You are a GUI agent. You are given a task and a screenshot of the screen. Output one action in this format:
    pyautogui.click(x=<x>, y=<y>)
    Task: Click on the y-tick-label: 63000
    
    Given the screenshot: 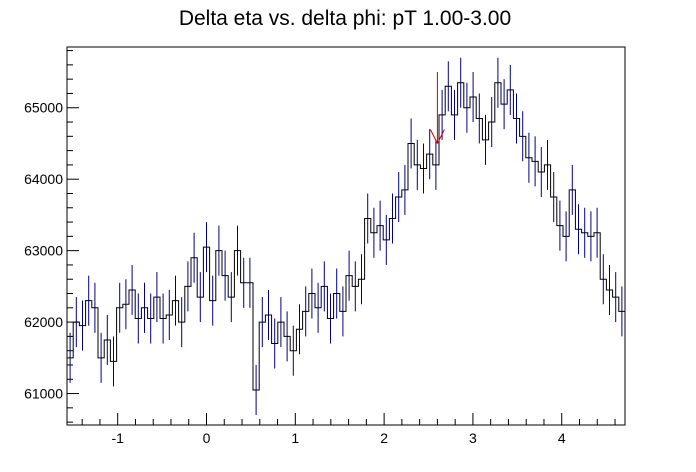 What is the action you would take?
    pyautogui.click(x=43, y=251)
    